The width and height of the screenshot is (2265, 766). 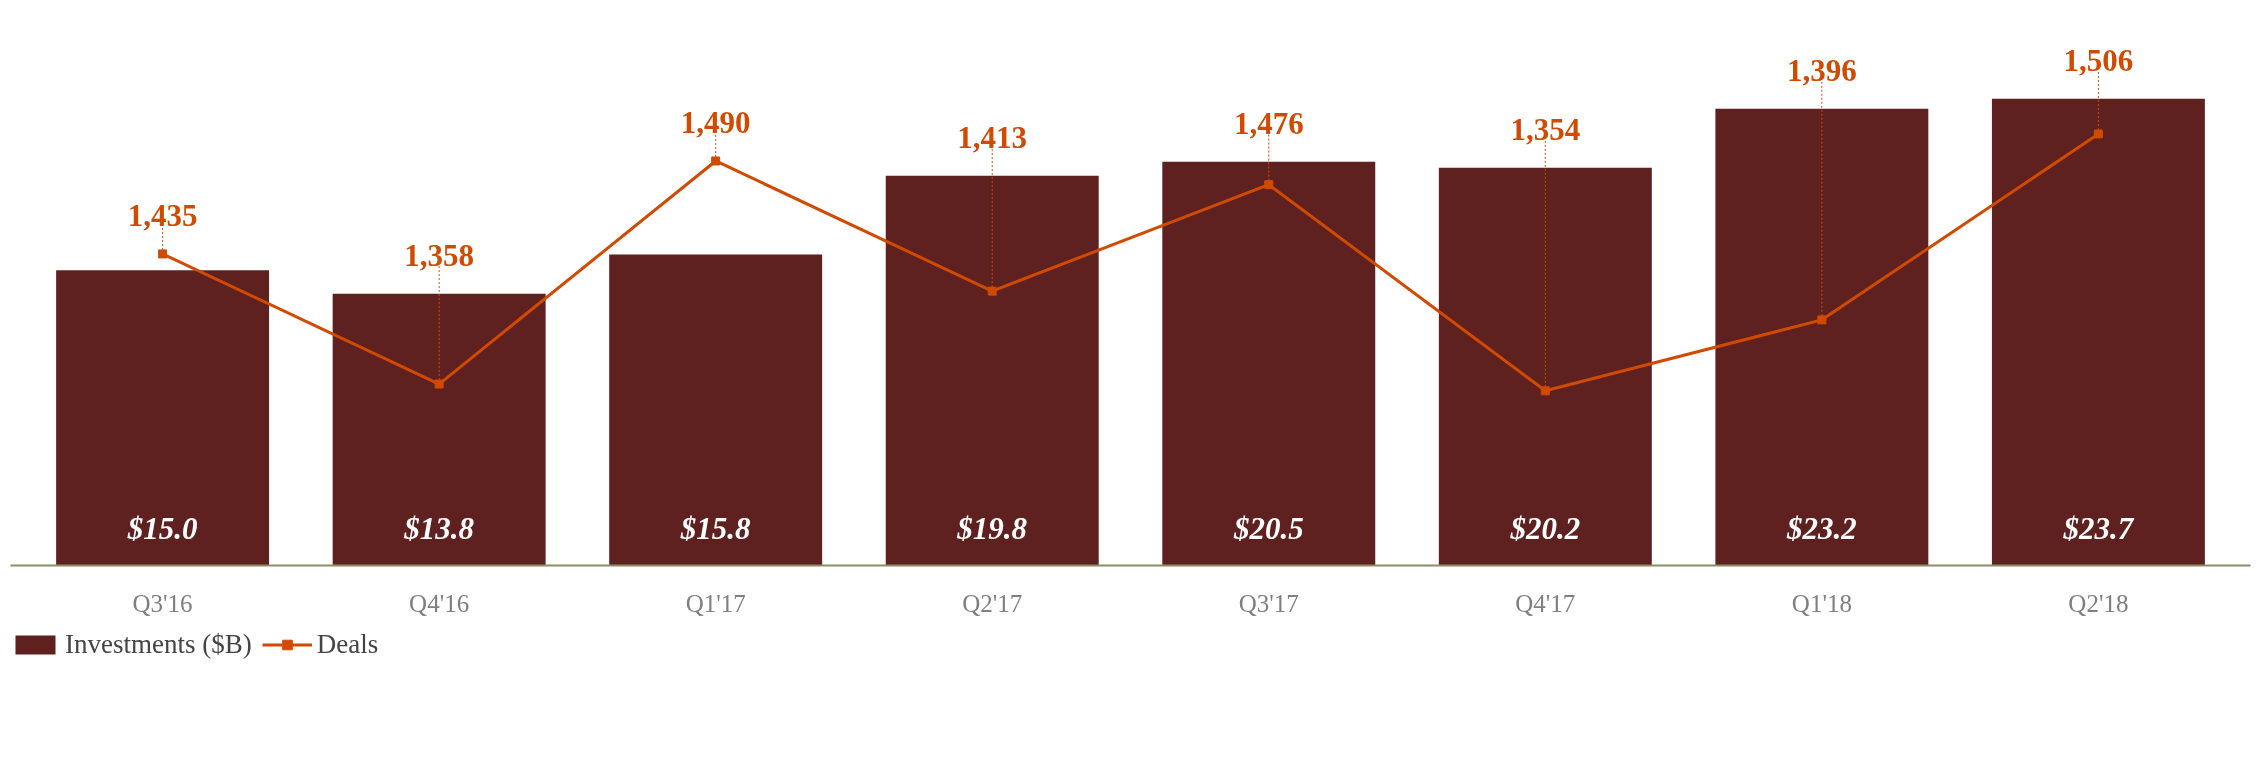 What do you see at coordinates (2098, 60) in the screenshot?
I see `data-label: 1,506` at bounding box center [2098, 60].